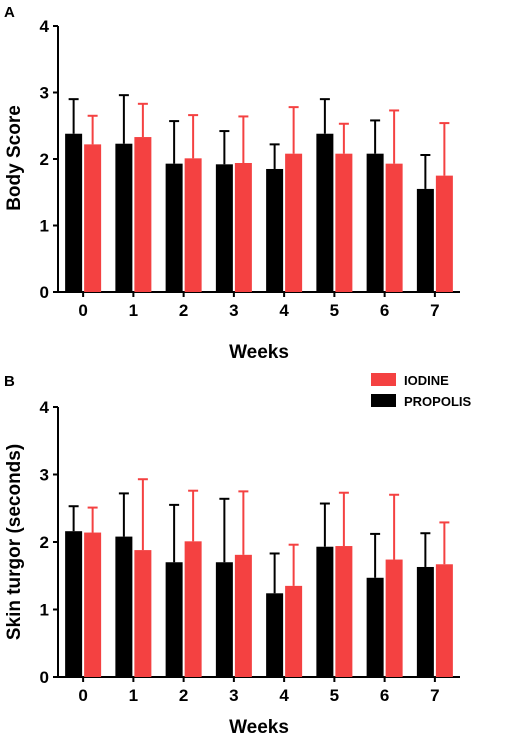 The width and height of the screenshot is (510, 738). What do you see at coordinates (259, 727) in the screenshot?
I see `x-axis-label-b: Weeks` at bounding box center [259, 727].